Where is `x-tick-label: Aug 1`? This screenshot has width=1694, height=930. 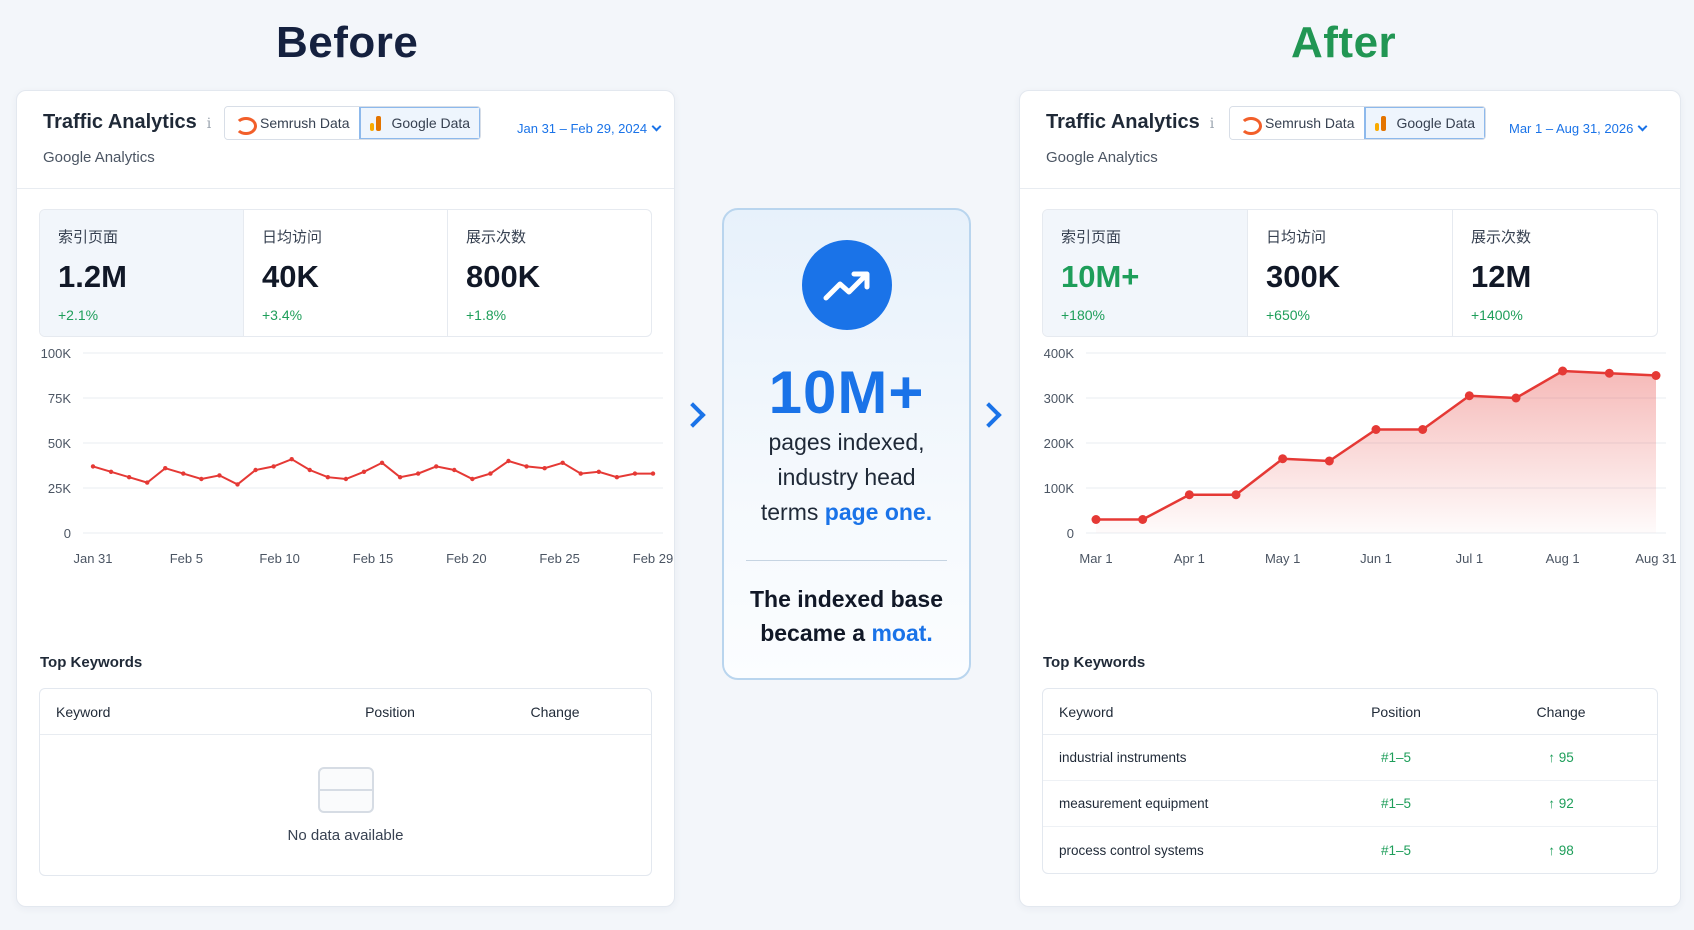 x-tick-label: Aug 1 is located at coordinates (1563, 558).